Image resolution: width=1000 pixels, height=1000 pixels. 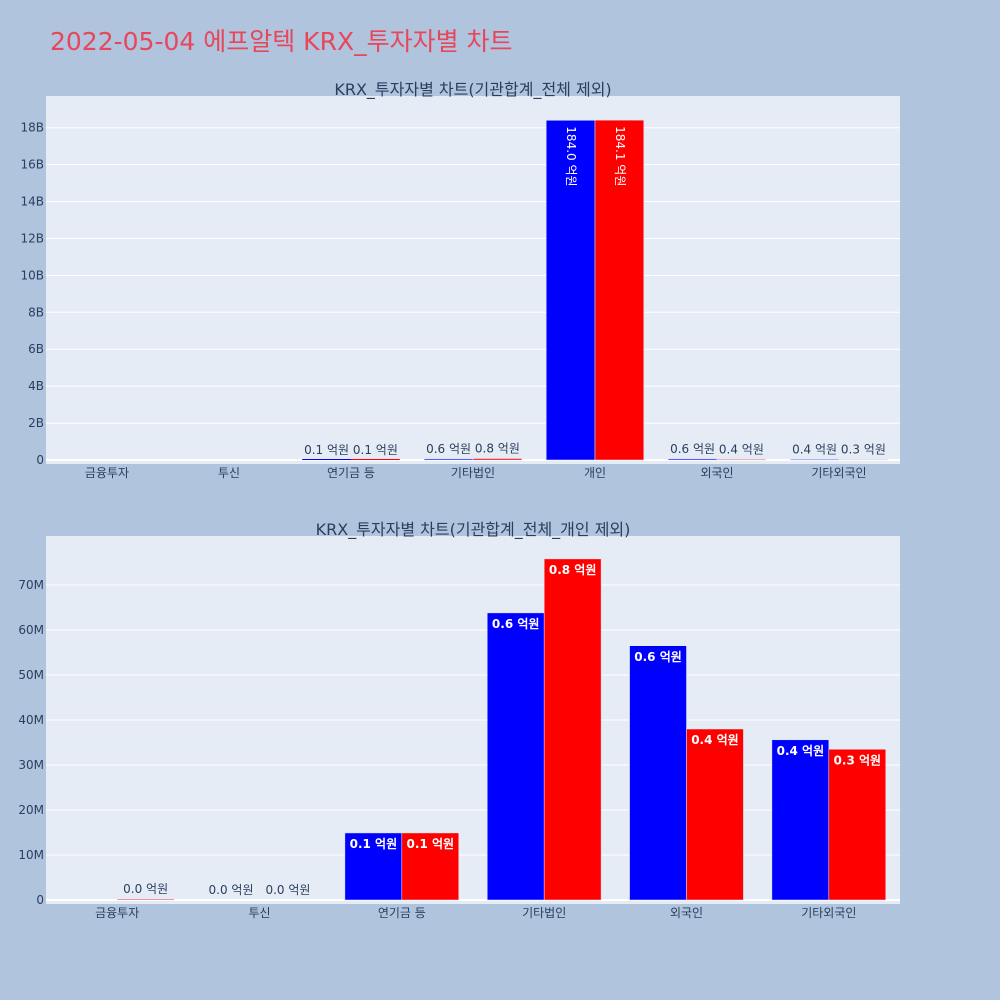 What do you see at coordinates (31, 585) in the screenshot?
I see `chart2-y-tick-label: 70M` at bounding box center [31, 585].